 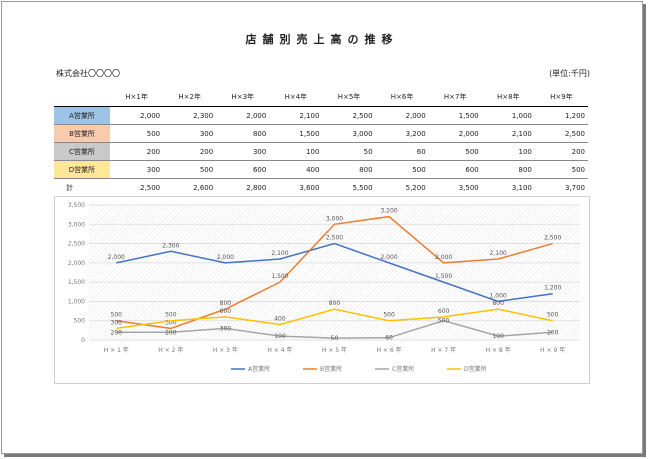 I want to click on table-cell: 3,200, so click(x=402, y=133).